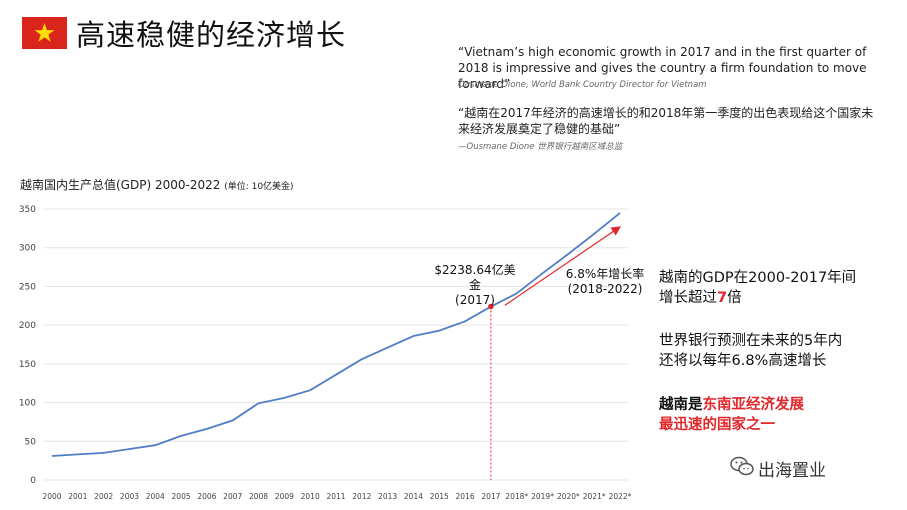  I want to click on x-tick-label: 2001, so click(77, 496).